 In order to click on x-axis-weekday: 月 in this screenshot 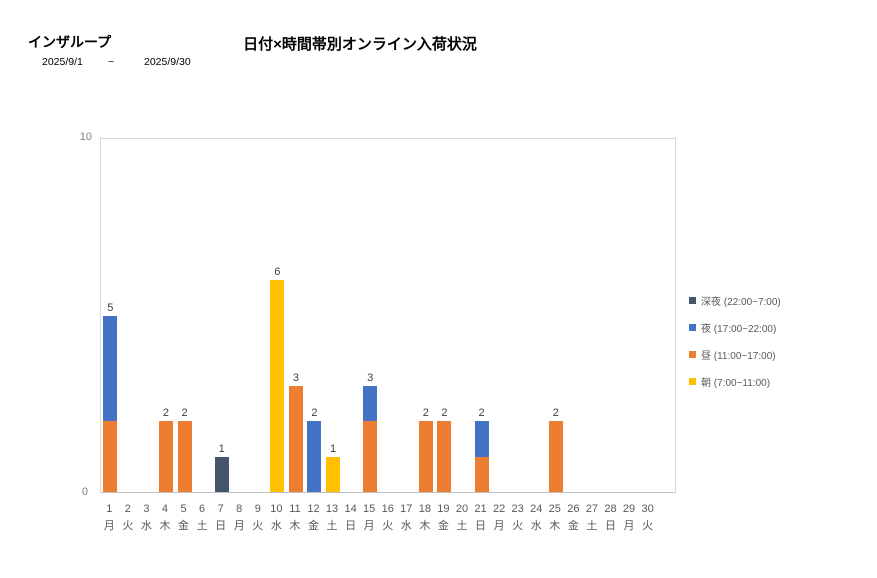, I will do `click(239, 526)`.